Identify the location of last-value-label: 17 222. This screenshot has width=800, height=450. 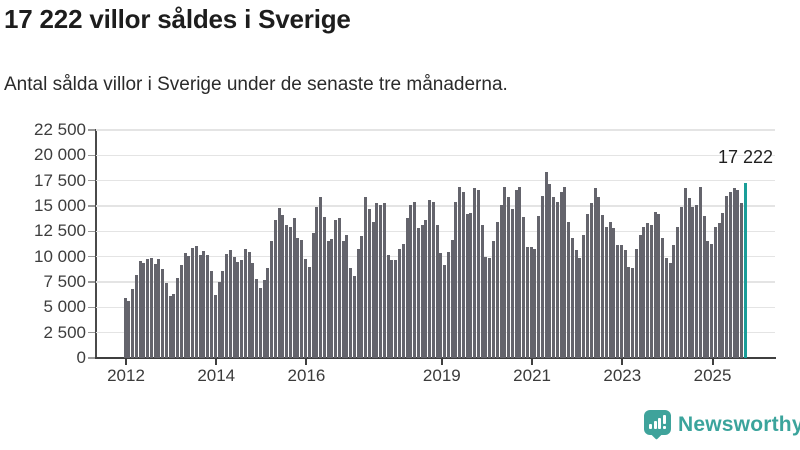
(745, 157).